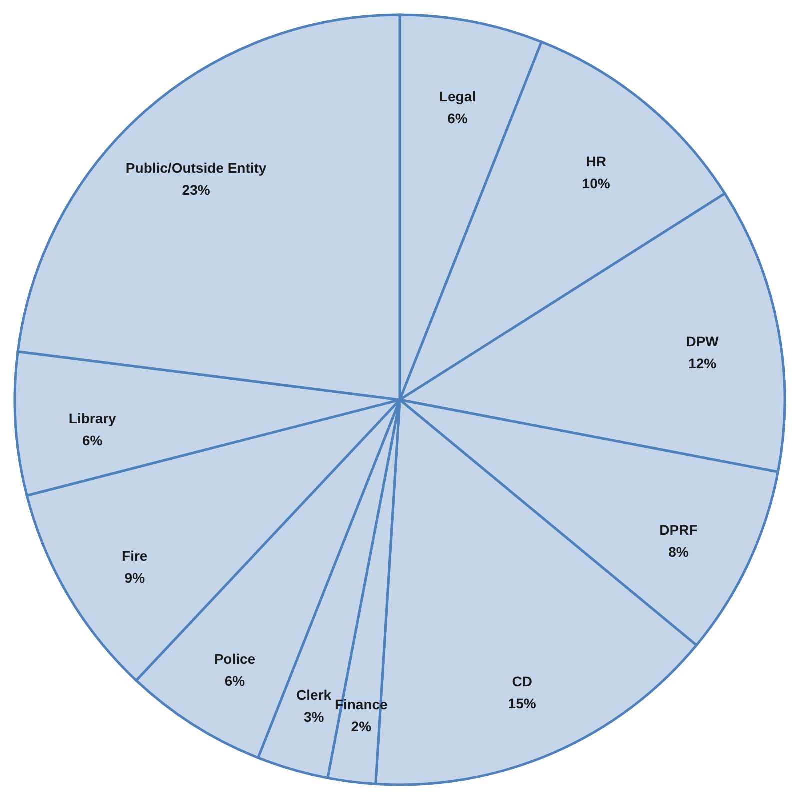  What do you see at coordinates (596, 162) in the screenshot?
I see `slice-label: HR` at bounding box center [596, 162].